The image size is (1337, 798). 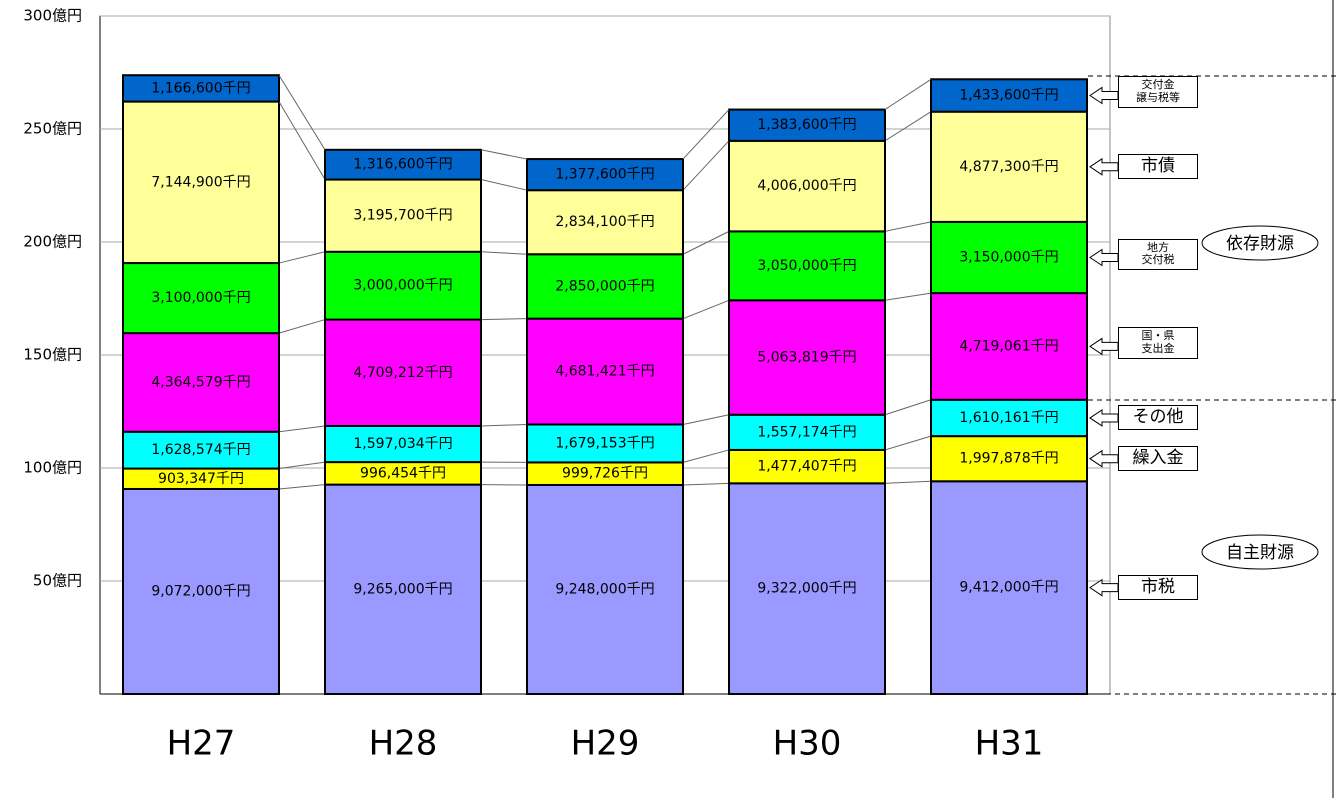 I want to click on value-label: 1,628,574千円, so click(x=200, y=450).